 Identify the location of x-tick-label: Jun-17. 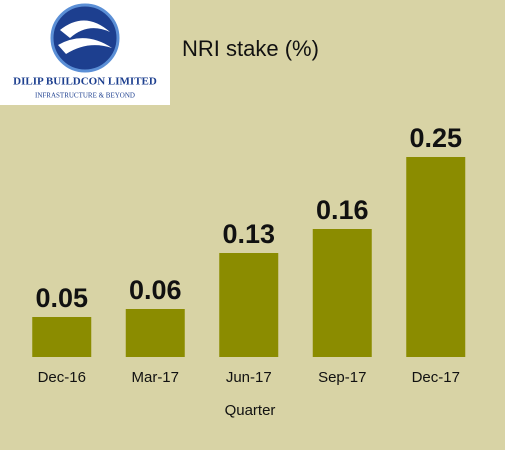
(249, 377).